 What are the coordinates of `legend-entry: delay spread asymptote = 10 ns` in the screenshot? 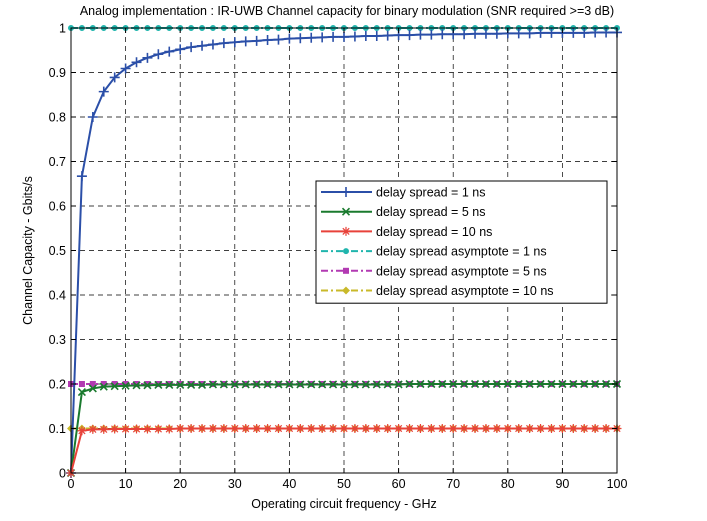 It's located at (437, 291).